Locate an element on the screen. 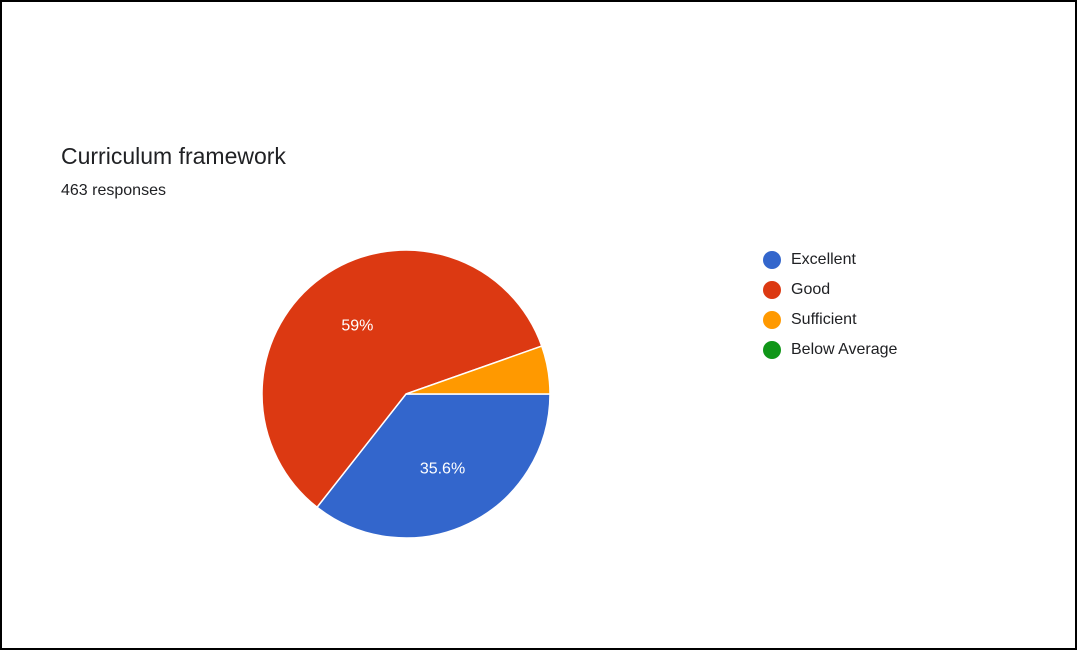  pie-slice-excellent is located at coordinates (433, 466).